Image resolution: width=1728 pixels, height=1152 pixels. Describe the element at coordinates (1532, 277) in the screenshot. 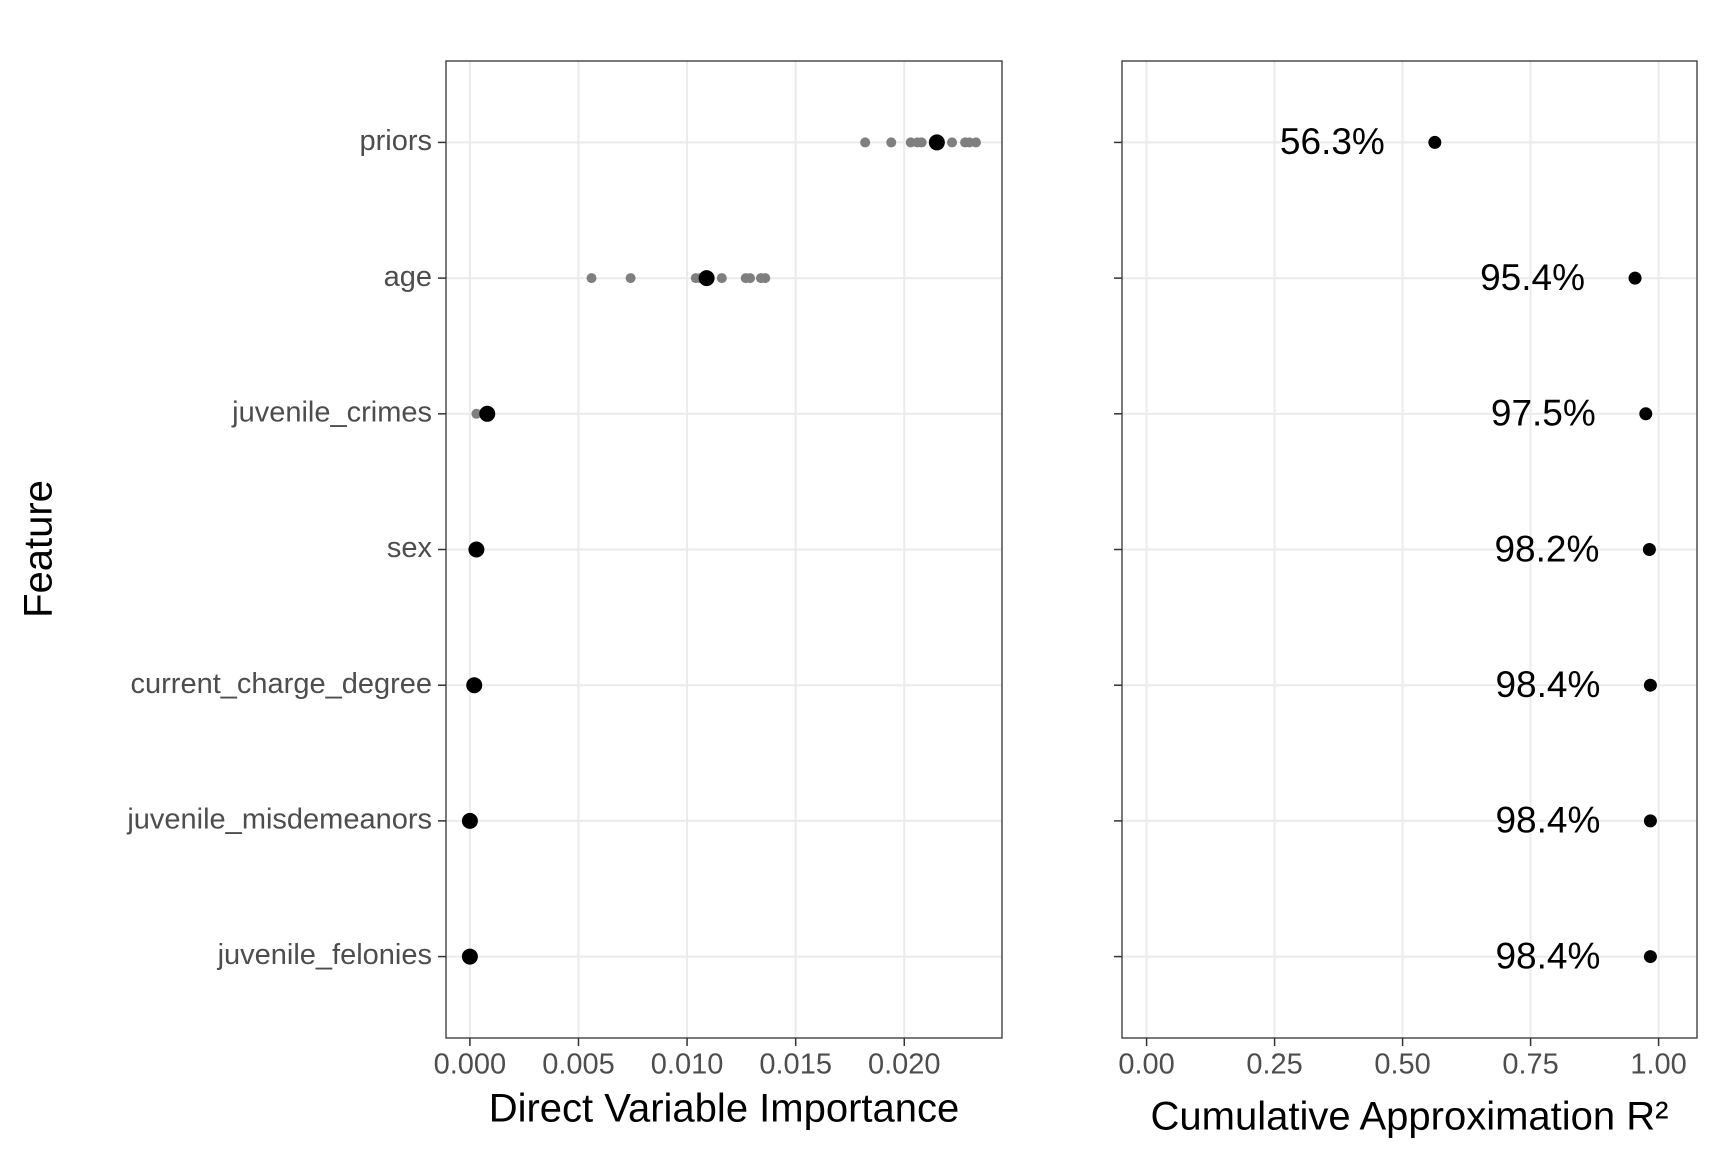

I see `value-label: 95.4%` at that location.